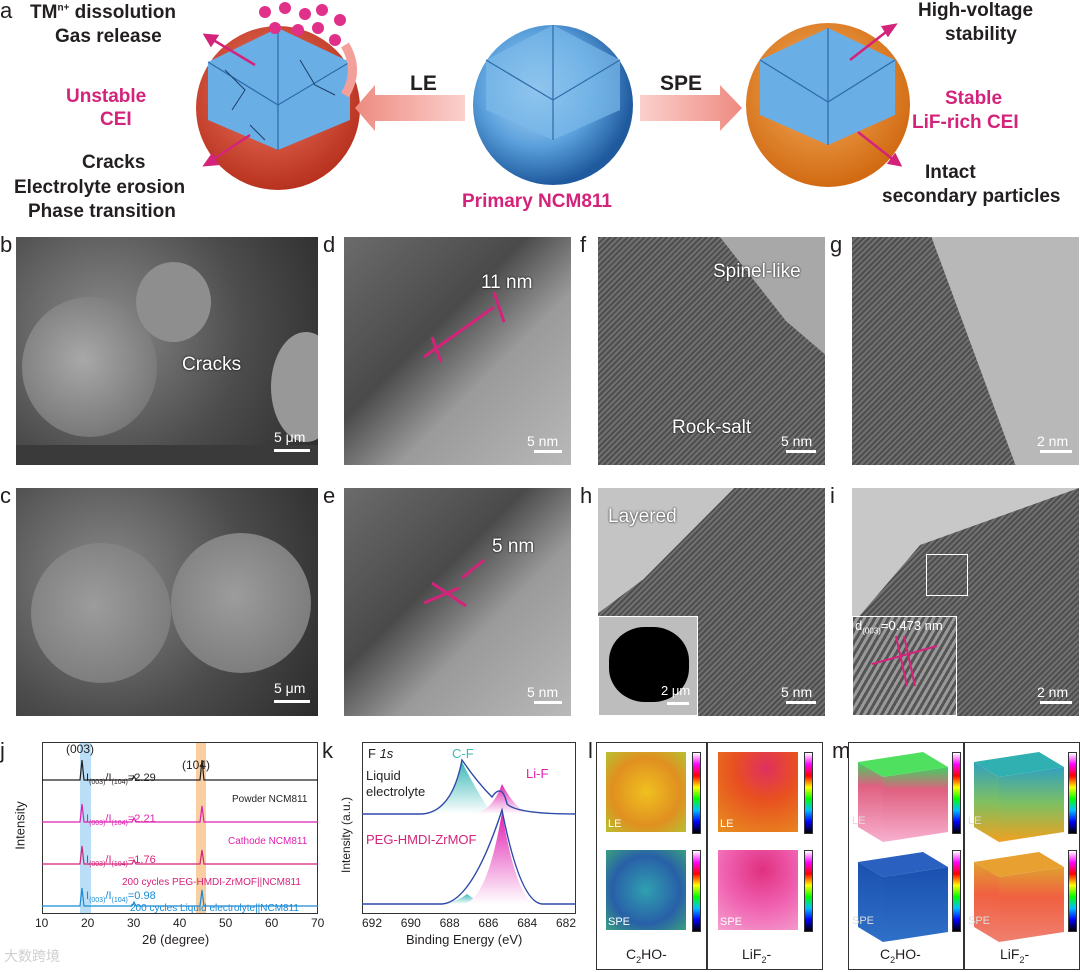 The width and height of the screenshot is (1080, 972). What do you see at coordinates (290, 688) in the screenshot?
I see `scale-label-c: 5 μm` at bounding box center [290, 688].